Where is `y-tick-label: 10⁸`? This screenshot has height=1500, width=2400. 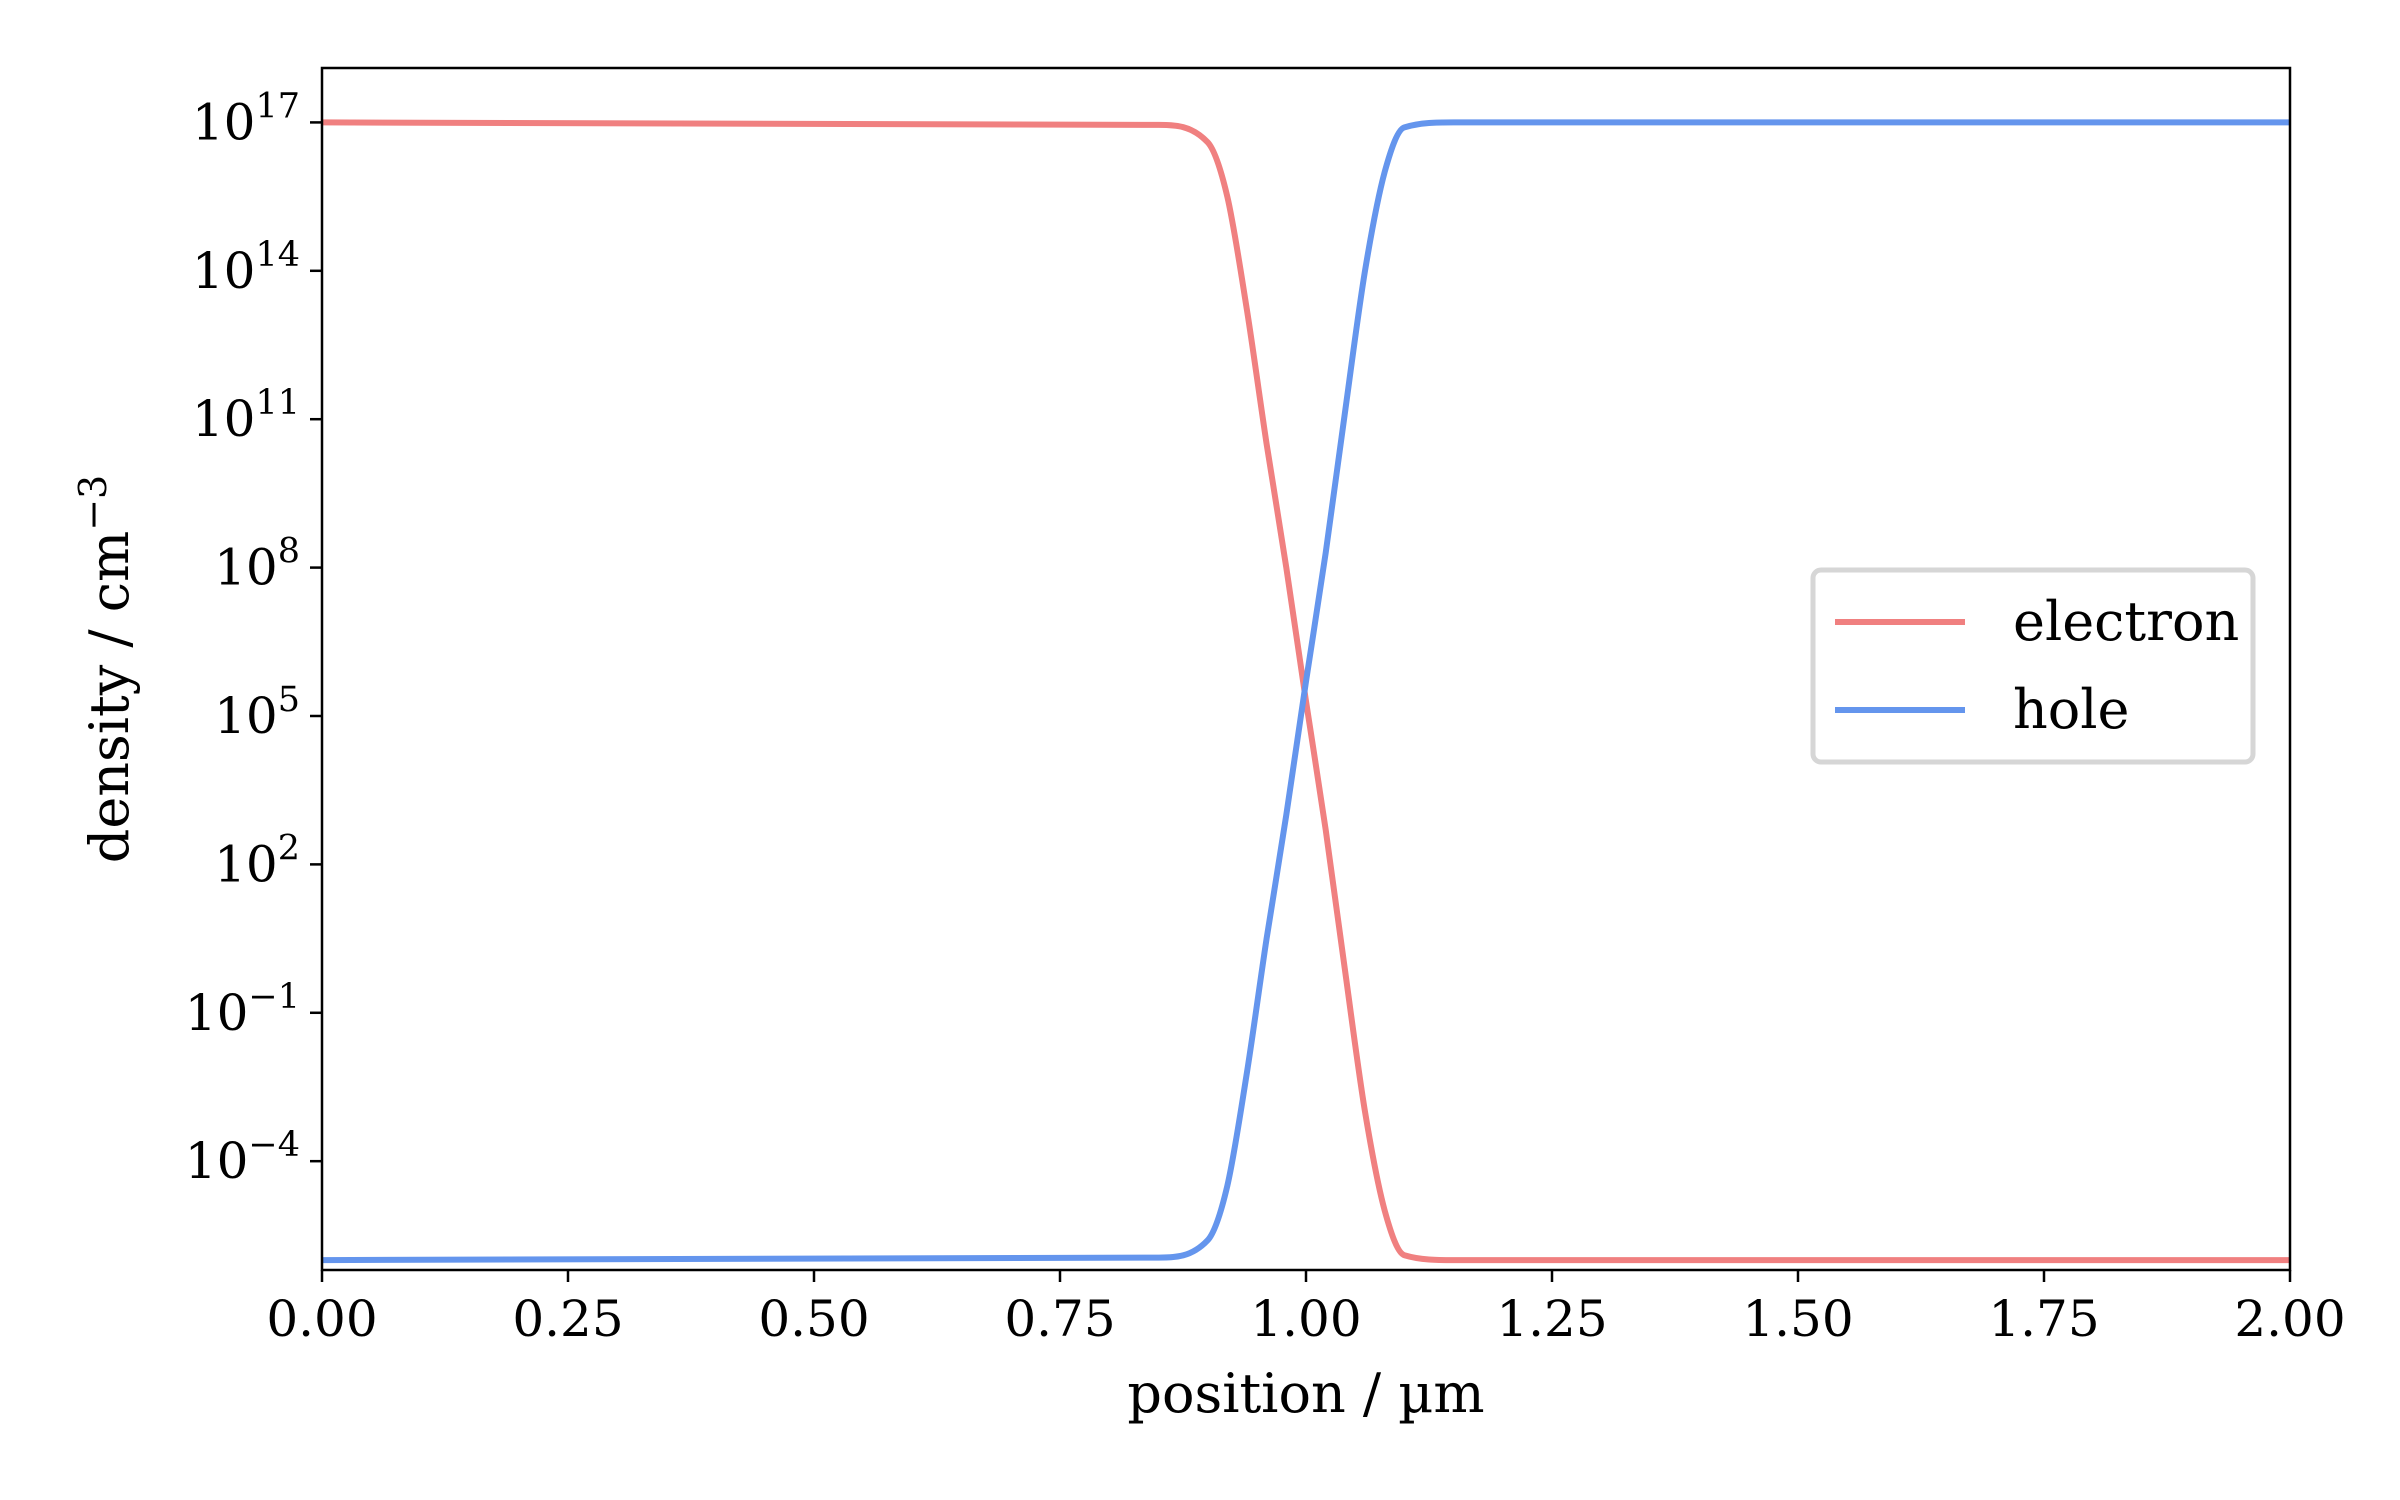
y-tick-label: 10⁸ is located at coordinates (257, 564).